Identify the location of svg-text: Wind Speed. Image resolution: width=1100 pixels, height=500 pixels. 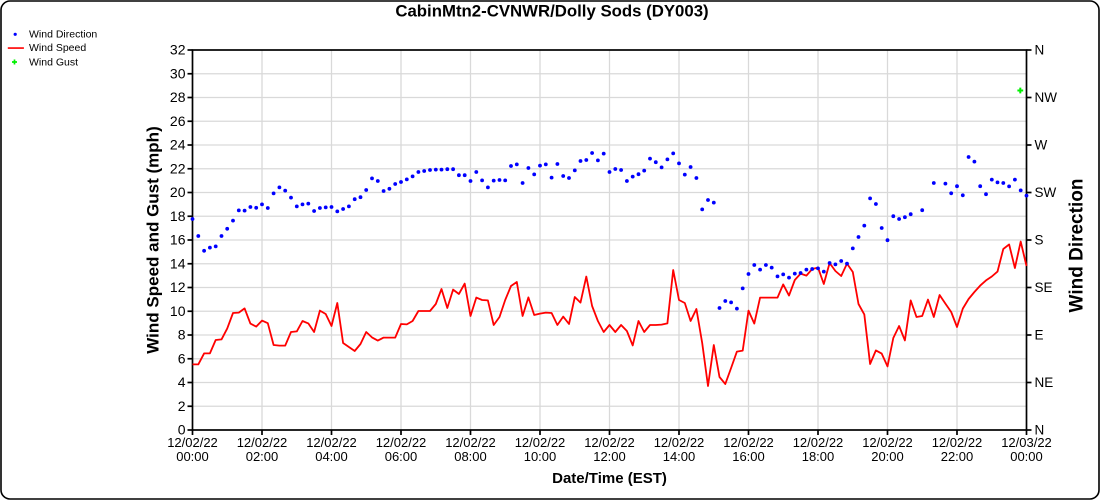
(57, 48).